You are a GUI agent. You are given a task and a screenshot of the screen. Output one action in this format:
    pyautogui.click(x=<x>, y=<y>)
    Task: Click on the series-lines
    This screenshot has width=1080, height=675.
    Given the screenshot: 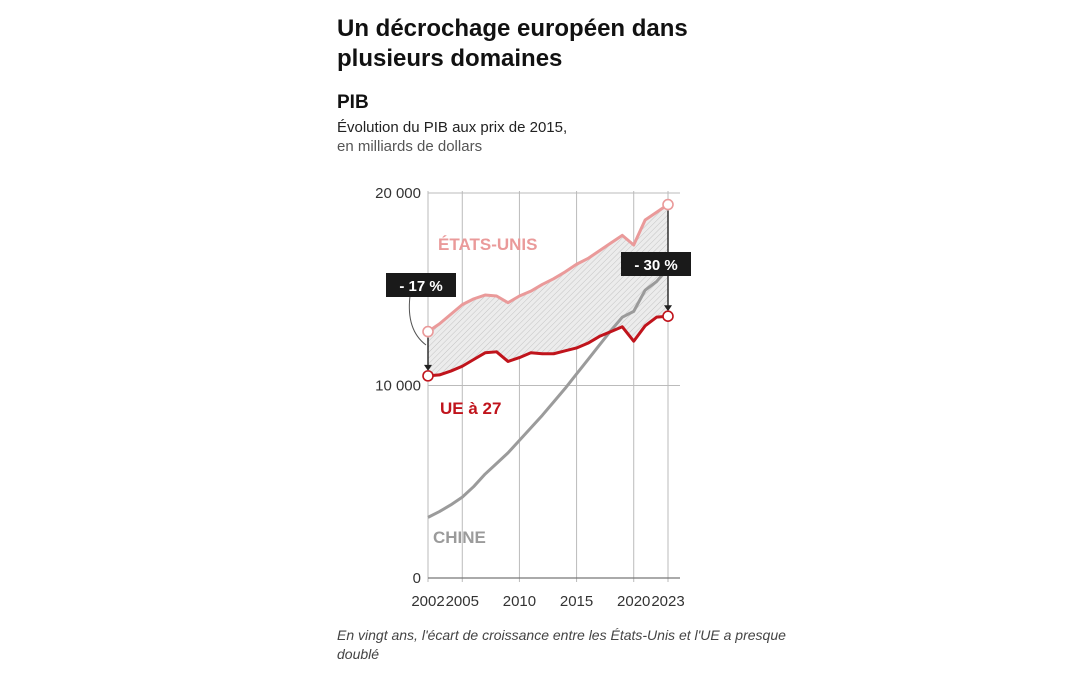 What is the action you would take?
    pyautogui.click(x=548, y=361)
    